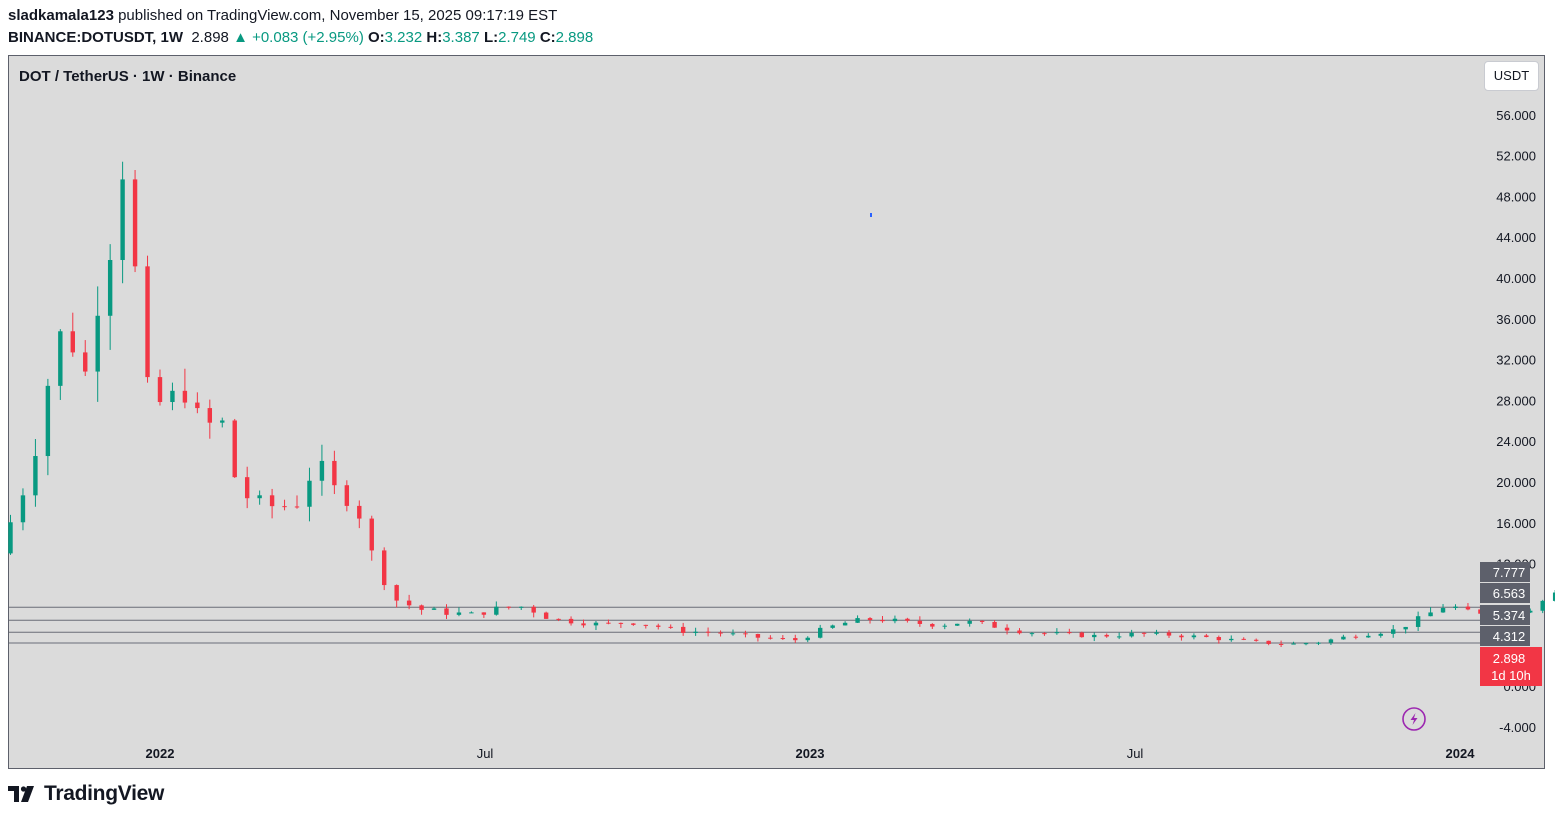  What do you see at coordinates (61, 15) in the screenshot?
I see `author-name: sladkamala123` at bounding box center [61, 15].